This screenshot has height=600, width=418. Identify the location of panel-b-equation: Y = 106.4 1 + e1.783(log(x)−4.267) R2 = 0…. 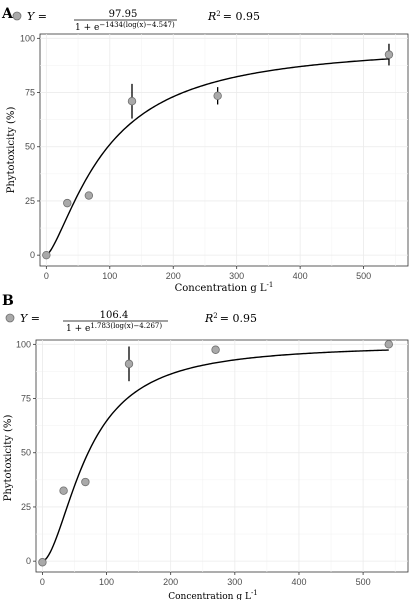
(131, 322).